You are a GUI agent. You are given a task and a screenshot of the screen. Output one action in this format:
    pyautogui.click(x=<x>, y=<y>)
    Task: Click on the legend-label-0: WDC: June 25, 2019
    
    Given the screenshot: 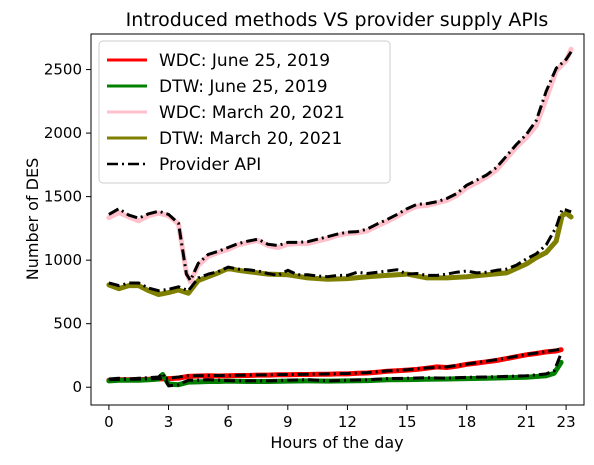 What is the action you would take?
    pyautogui.click(x=244, y=61)
    